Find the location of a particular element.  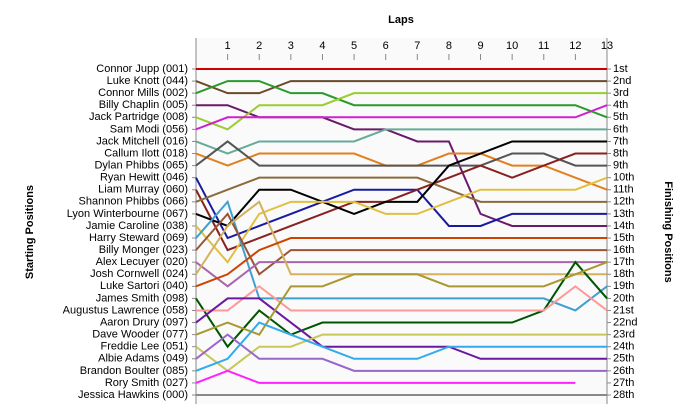

driver-label: Jack Mitchell (016) is located at coordinates (142, 141).